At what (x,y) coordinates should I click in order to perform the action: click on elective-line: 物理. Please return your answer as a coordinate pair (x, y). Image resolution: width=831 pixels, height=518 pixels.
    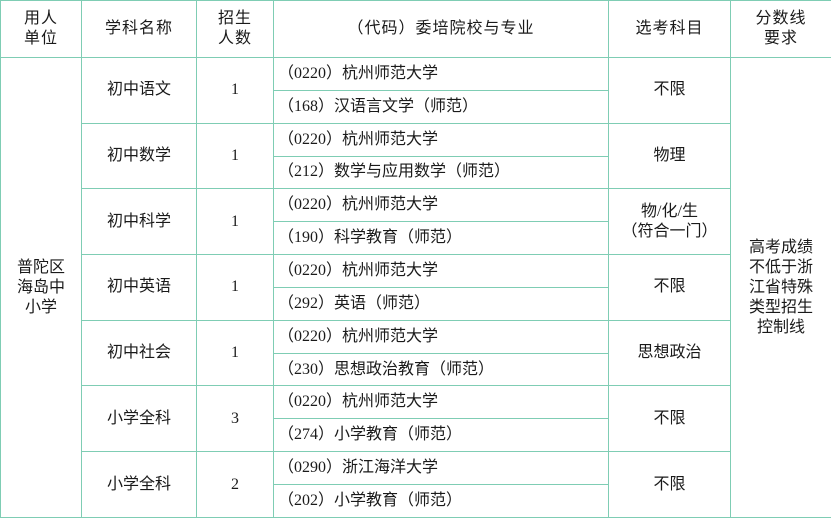
    Looking at the image, I should click on (669, 156).